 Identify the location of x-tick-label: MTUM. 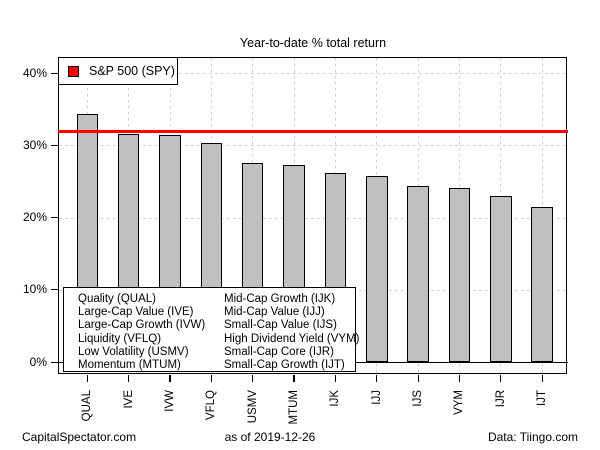
(294, 407).